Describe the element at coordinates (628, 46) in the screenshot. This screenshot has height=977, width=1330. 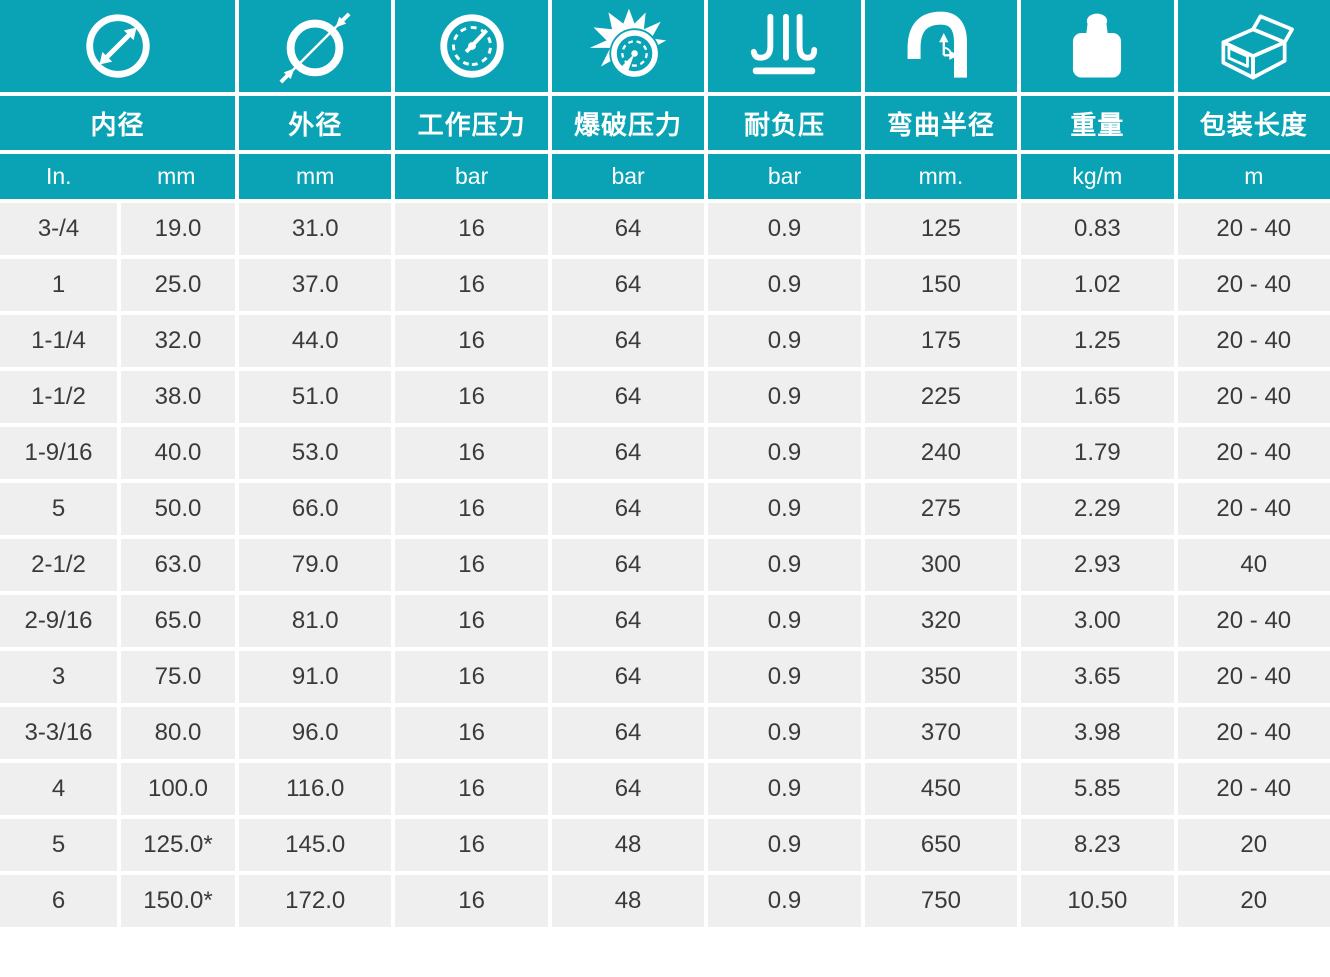
I see `header-icon-cell-burst-pressure` at that location.